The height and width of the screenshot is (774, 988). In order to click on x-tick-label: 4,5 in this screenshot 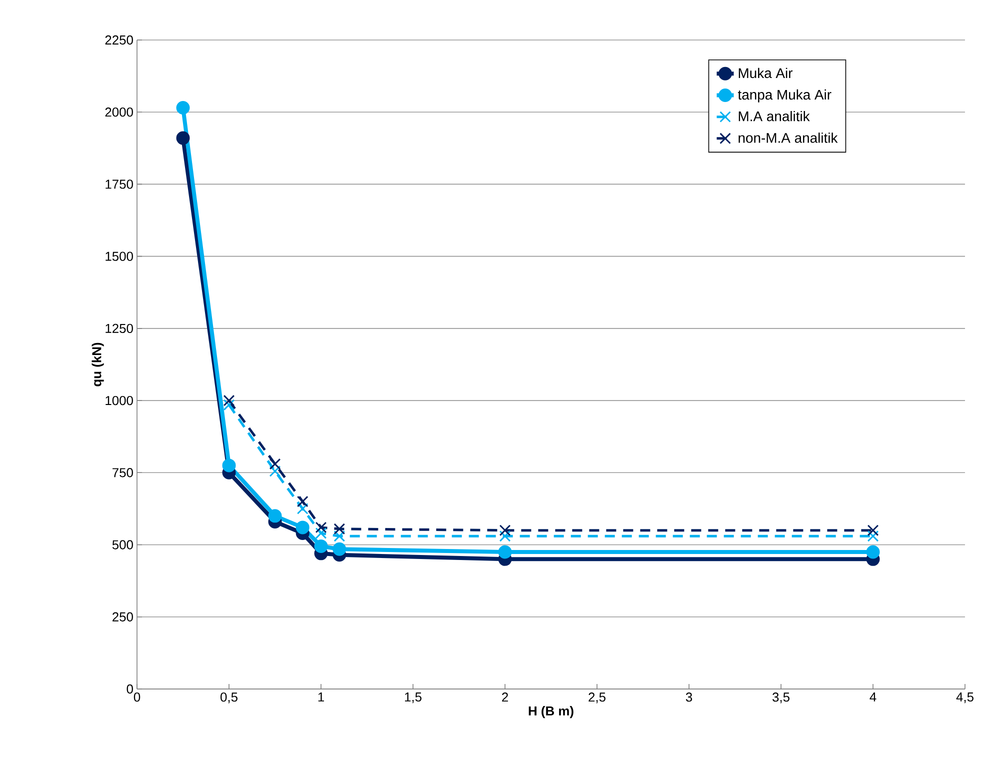, I will do `click(965, 698)`.